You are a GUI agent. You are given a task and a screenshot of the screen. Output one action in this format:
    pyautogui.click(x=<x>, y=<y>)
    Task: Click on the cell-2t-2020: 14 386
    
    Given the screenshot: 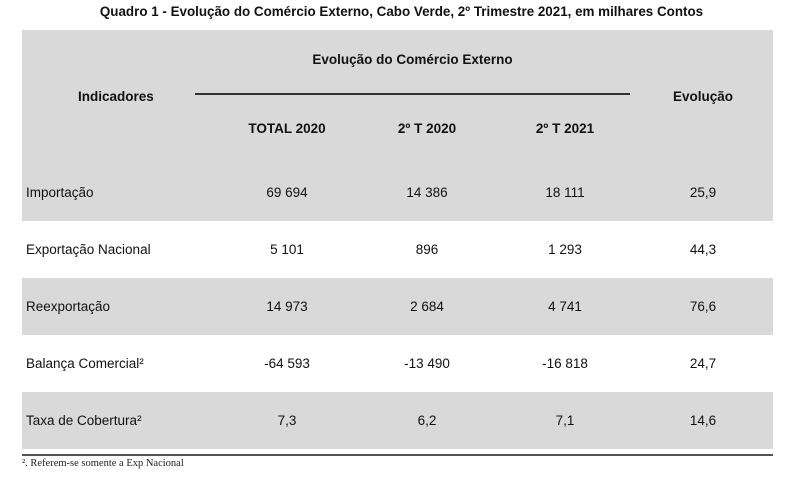 What is the action you would take?
    pyautogui.click(x=427, y=192)
    